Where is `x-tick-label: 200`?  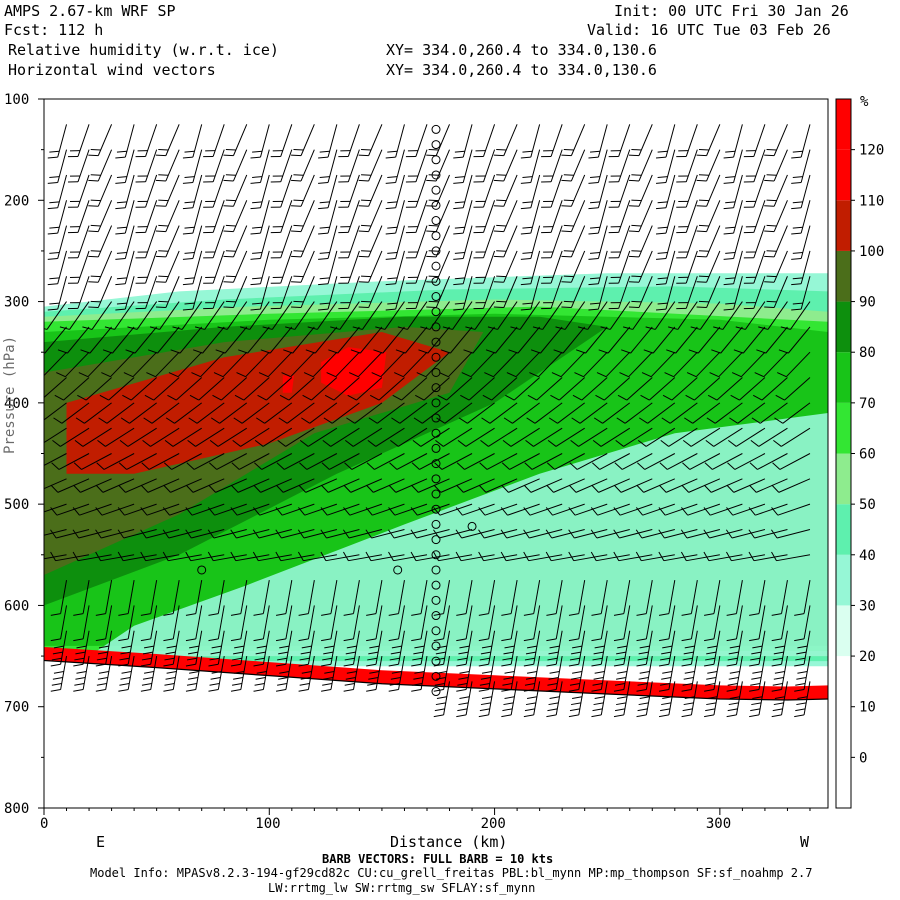 x-tick-label: 200 is located at coordinates (493, 824).